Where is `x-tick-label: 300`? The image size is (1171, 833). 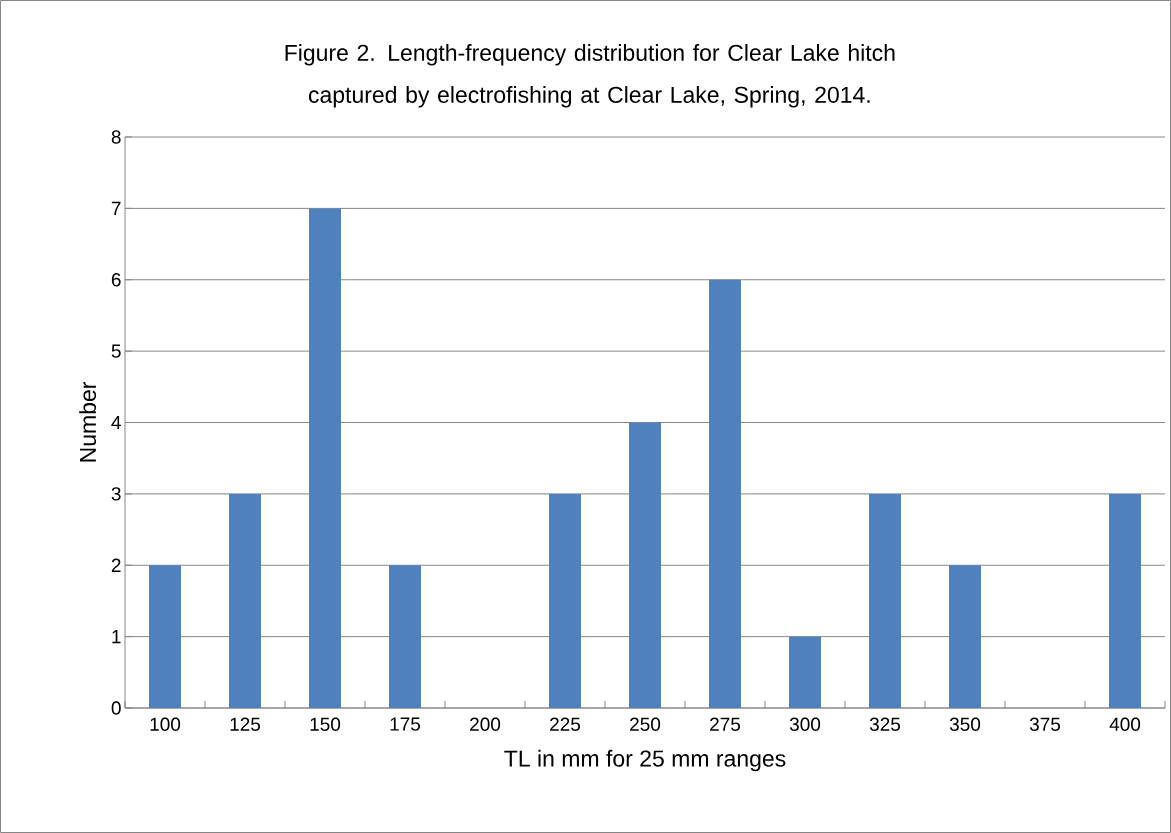 x-tick-label: 300 is located at coordinates (805, 724).